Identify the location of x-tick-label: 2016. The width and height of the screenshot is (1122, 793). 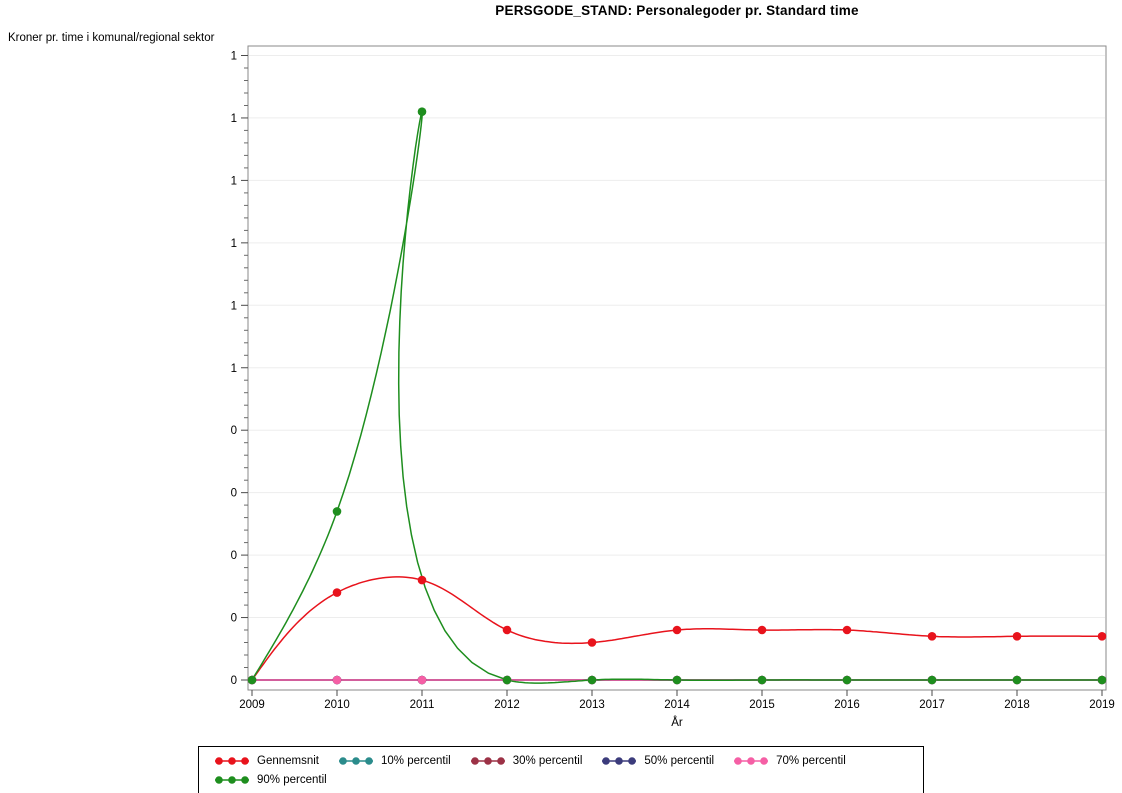
(847, 705).